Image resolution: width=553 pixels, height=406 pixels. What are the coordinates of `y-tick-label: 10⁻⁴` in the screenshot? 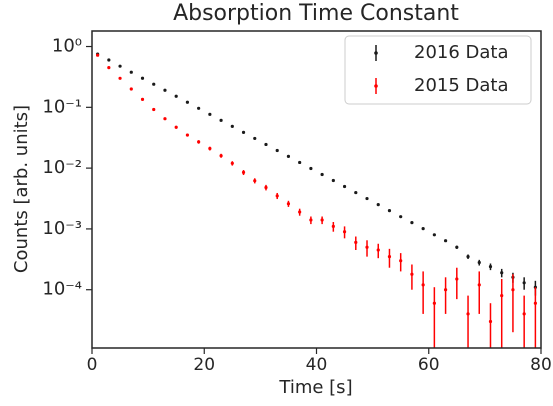 It's located at (62, 289).